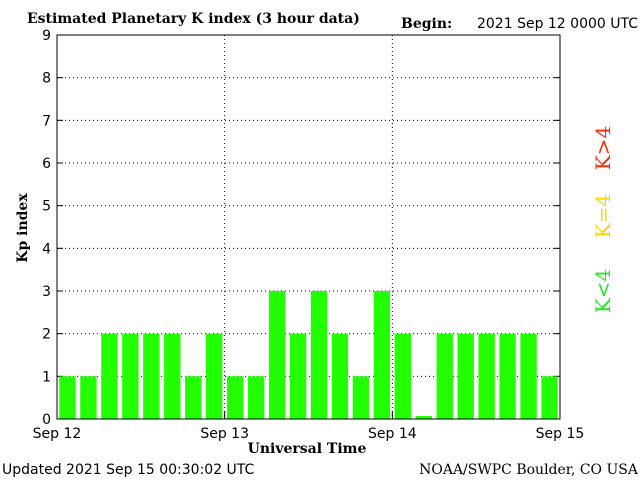  I want to click on y-tick-label: 5, so click(46, 207).